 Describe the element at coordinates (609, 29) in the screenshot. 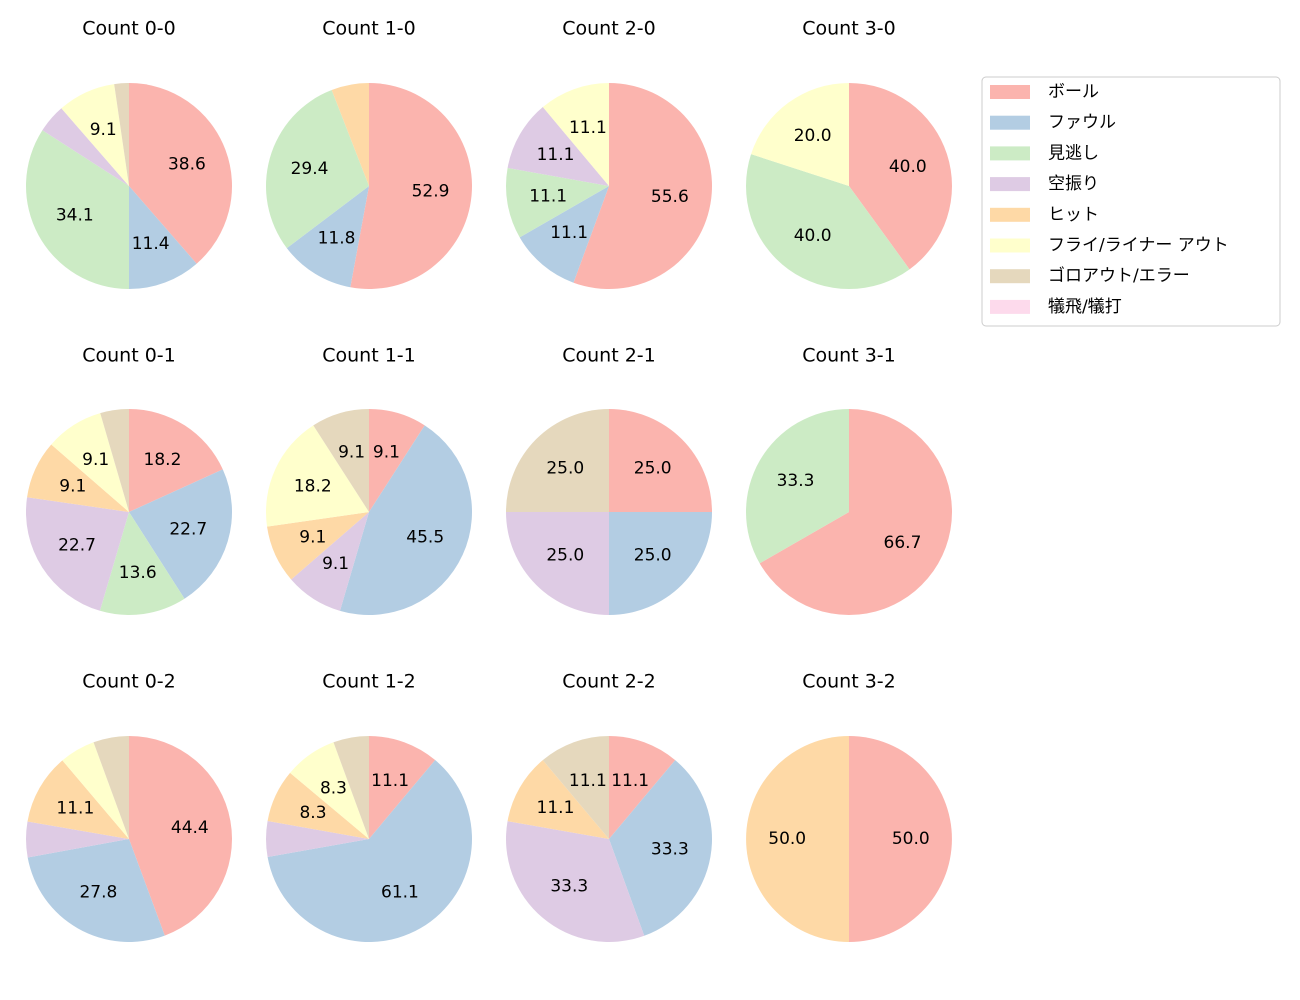

I see `pie-title: Count 2-0` at that location.